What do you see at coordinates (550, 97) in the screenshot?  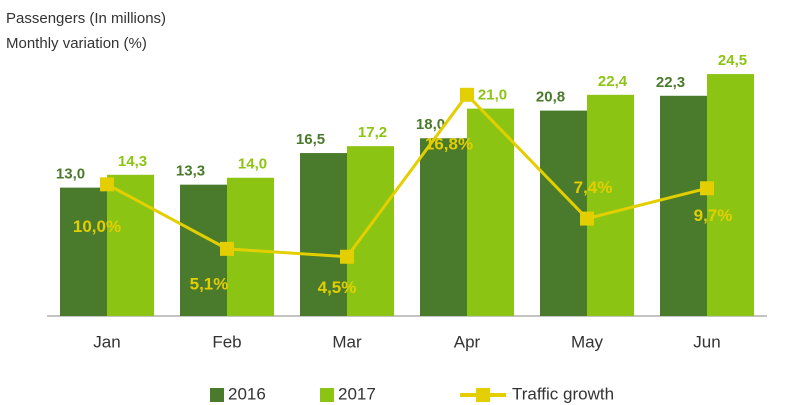 I see `data-label: 20,8` at bounding box center [550, 97].